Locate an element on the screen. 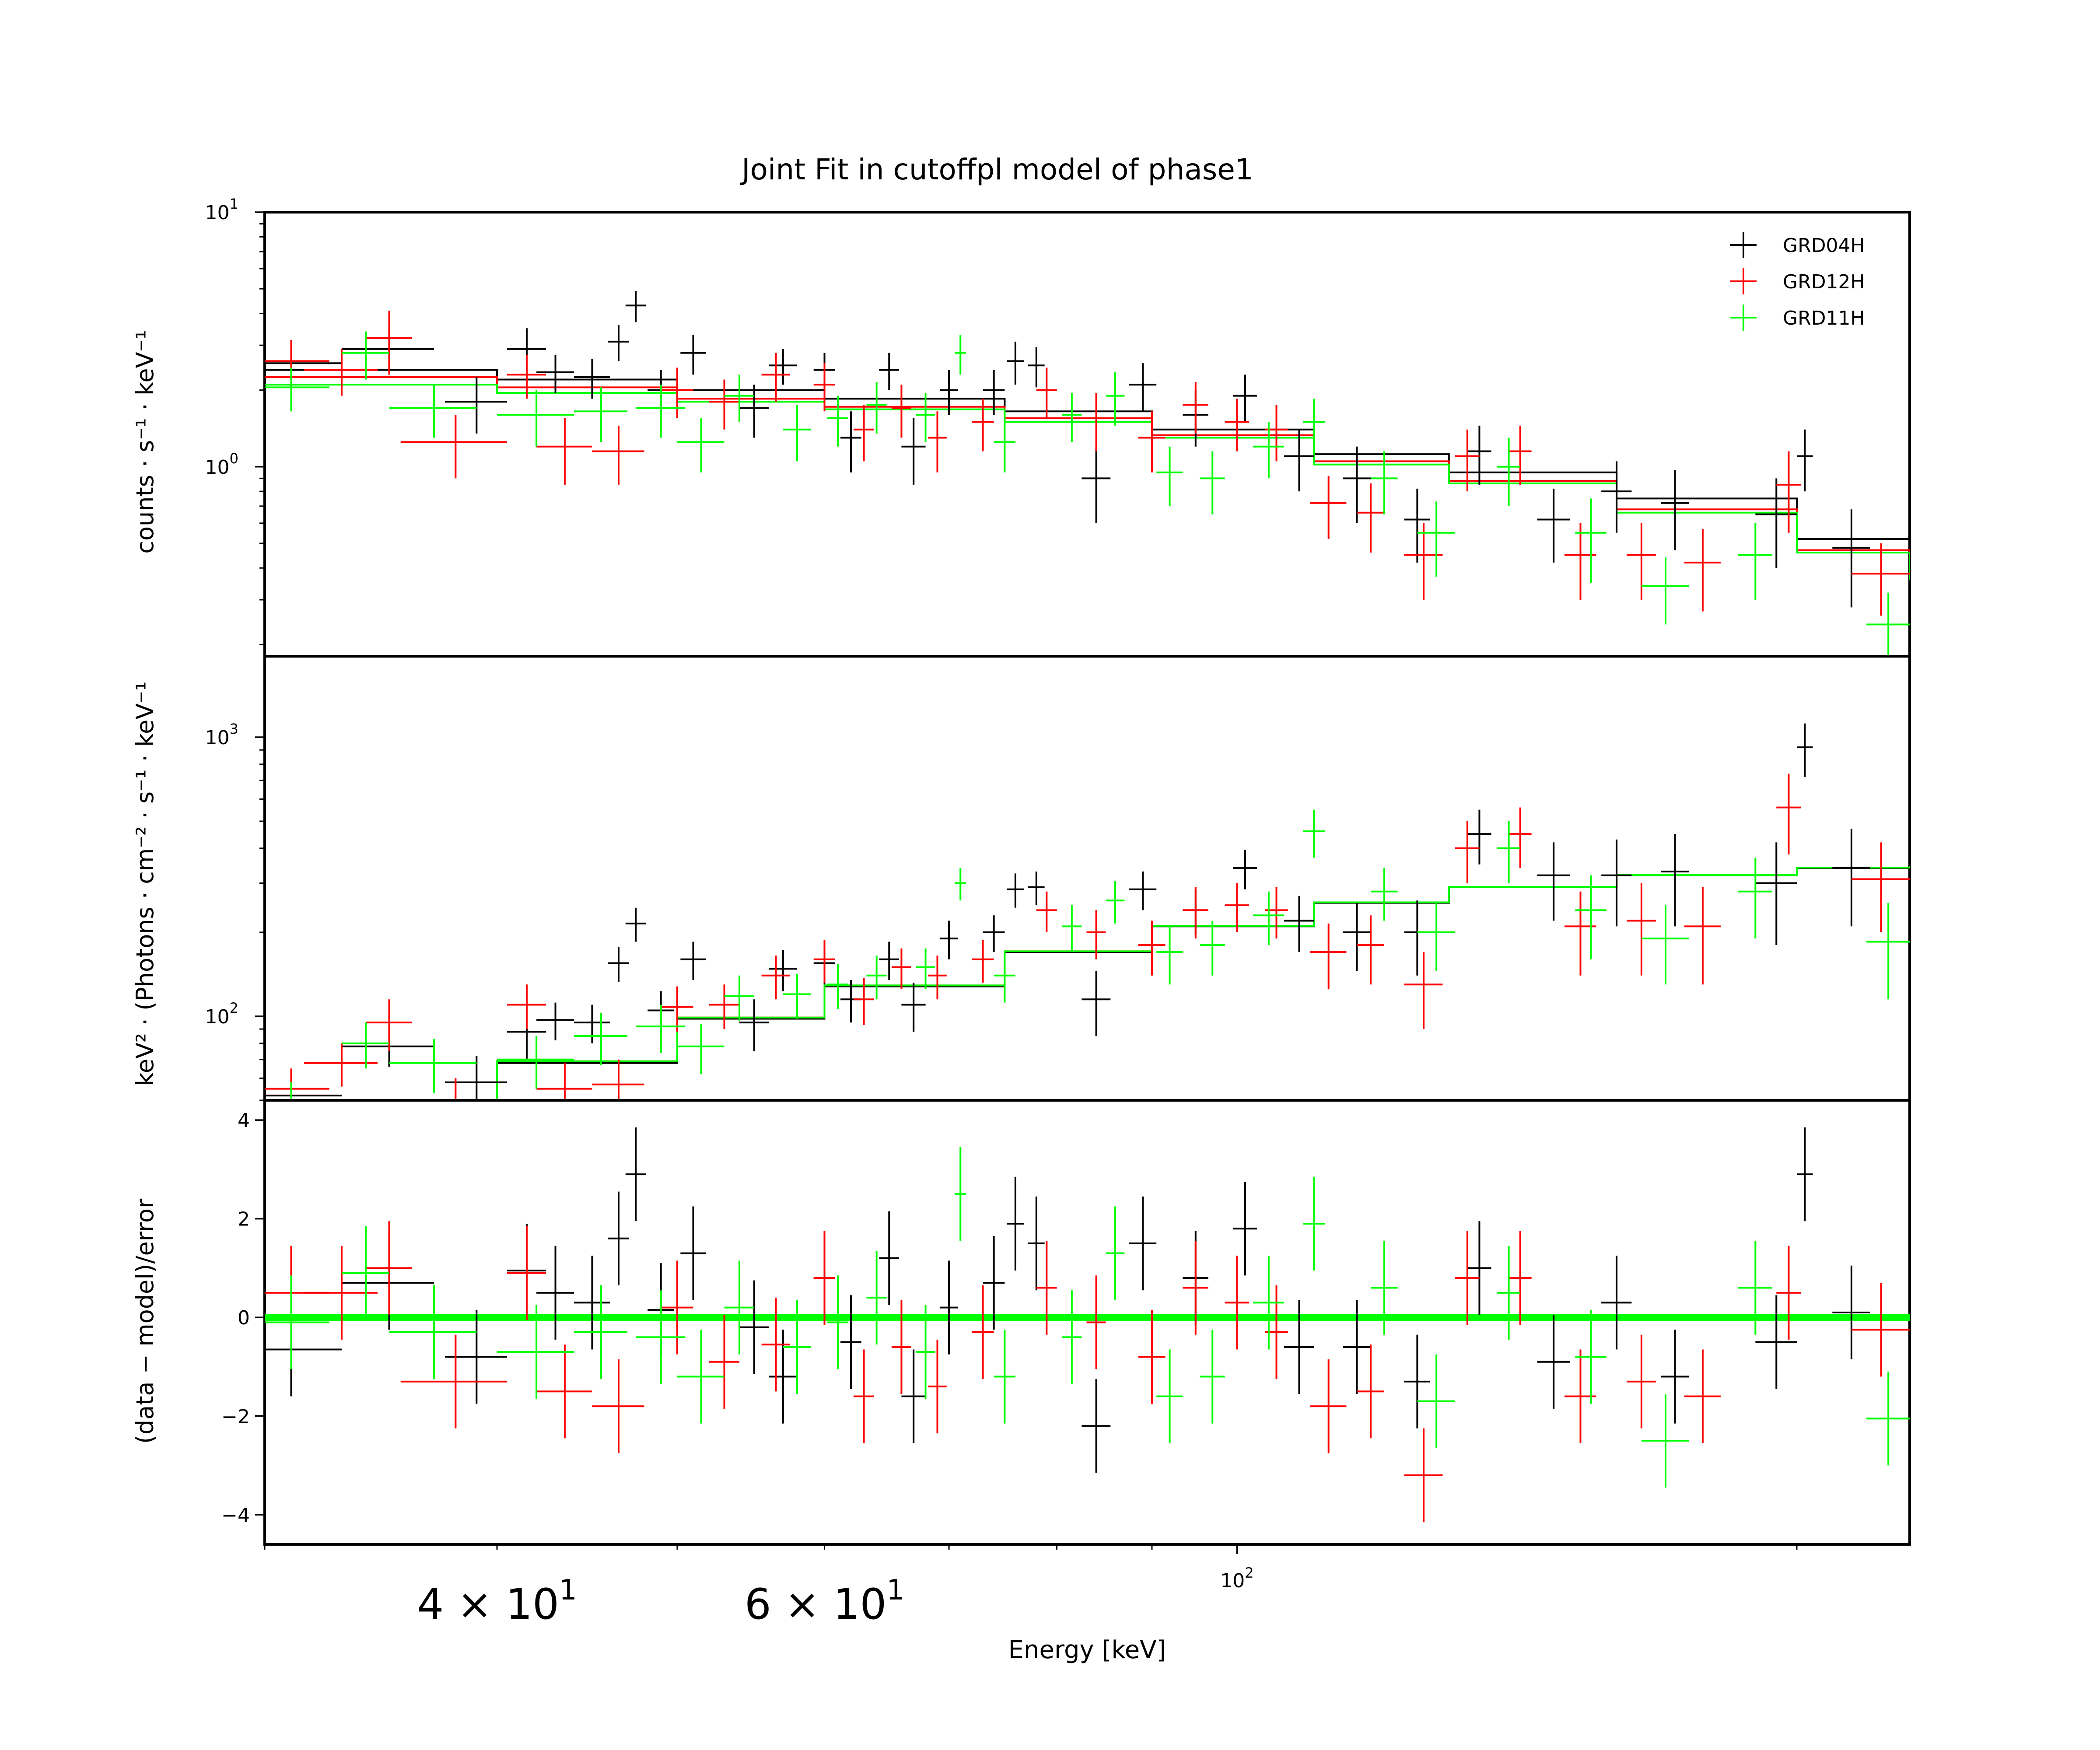 This screenshot has height=1750, width=2100. y-axis-label-counts: counts · s⁻¹ · keV⁻¹ is located at coordinates (145, 441).